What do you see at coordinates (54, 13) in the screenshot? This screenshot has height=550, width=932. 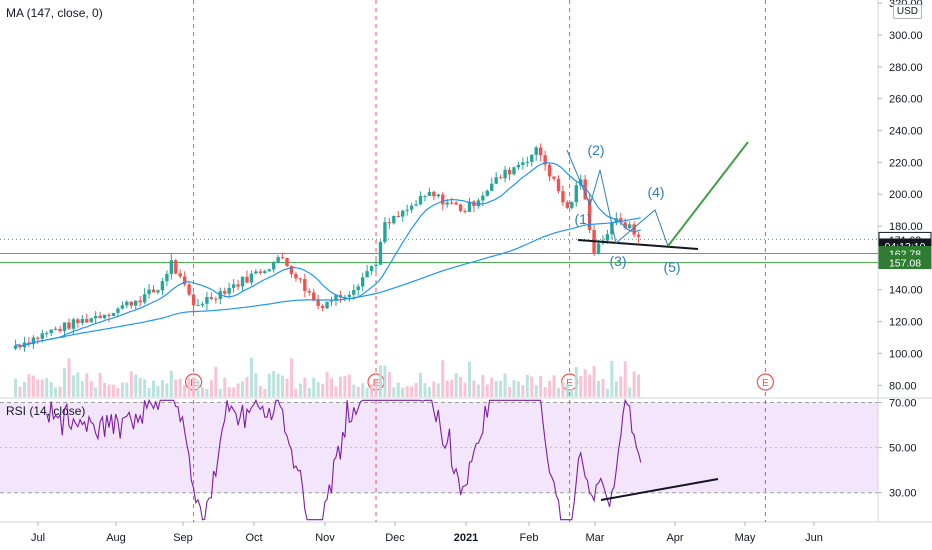 I see `ma-legend: MA (147, close, 0)` at bounding box center [54, 13].